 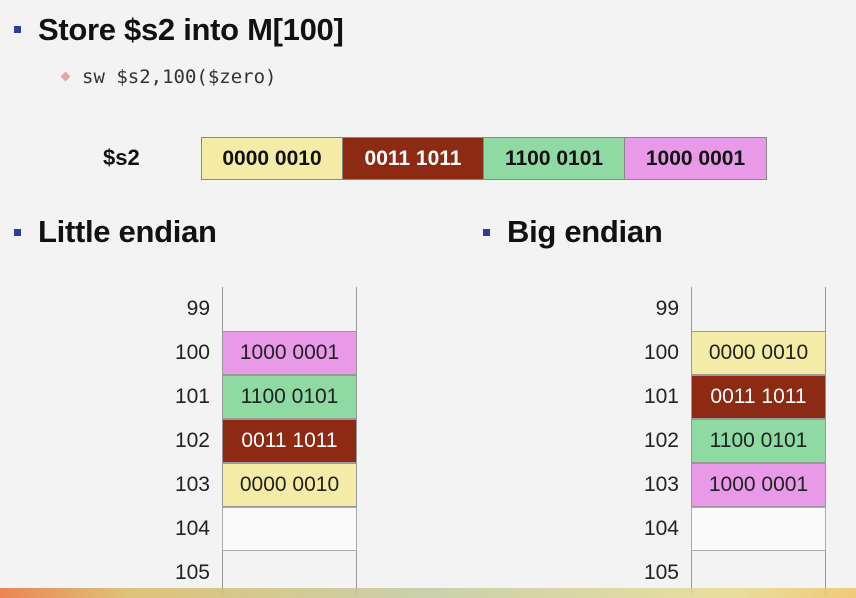 I want to click on instruction-bullet, so click(x=65, y=76).